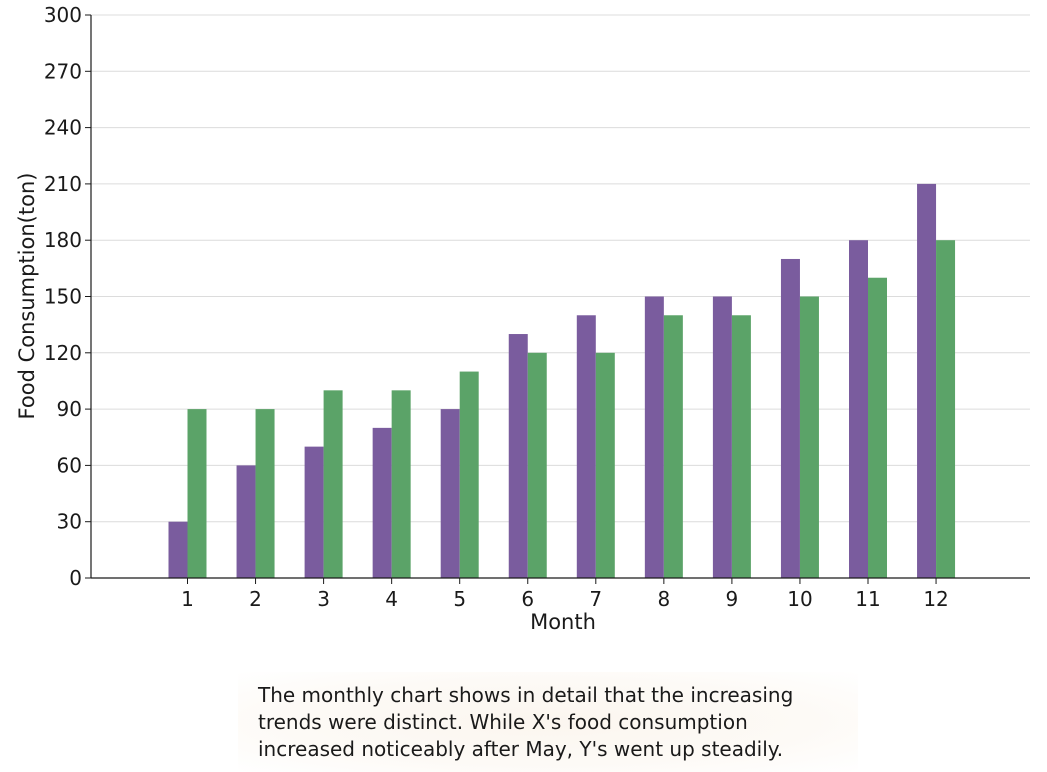 The image size is (1047, 772). What do you see at coordinates (27, 296) in the screenshot?
I see `y-axis-label: Food Consumption(ton)` at bounding box center [27, 296].